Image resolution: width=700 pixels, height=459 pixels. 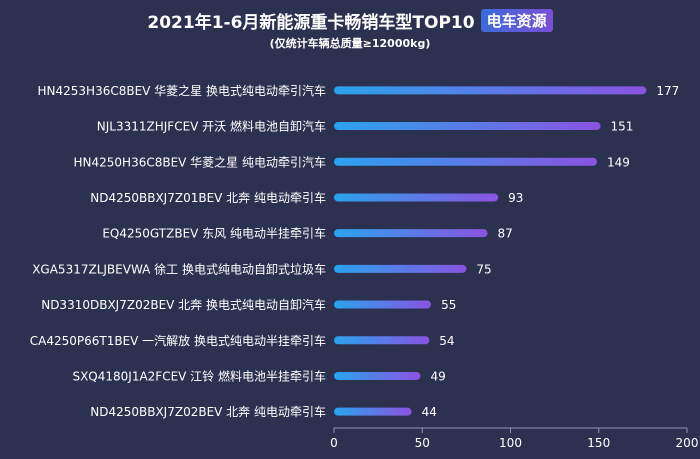 What do you see at coordinates (214, 233) in the screenshot?
I see `category-label: EQ4250GTZBEV 东风 纯电动半挂牵引车` at bounding box center [214, 233].